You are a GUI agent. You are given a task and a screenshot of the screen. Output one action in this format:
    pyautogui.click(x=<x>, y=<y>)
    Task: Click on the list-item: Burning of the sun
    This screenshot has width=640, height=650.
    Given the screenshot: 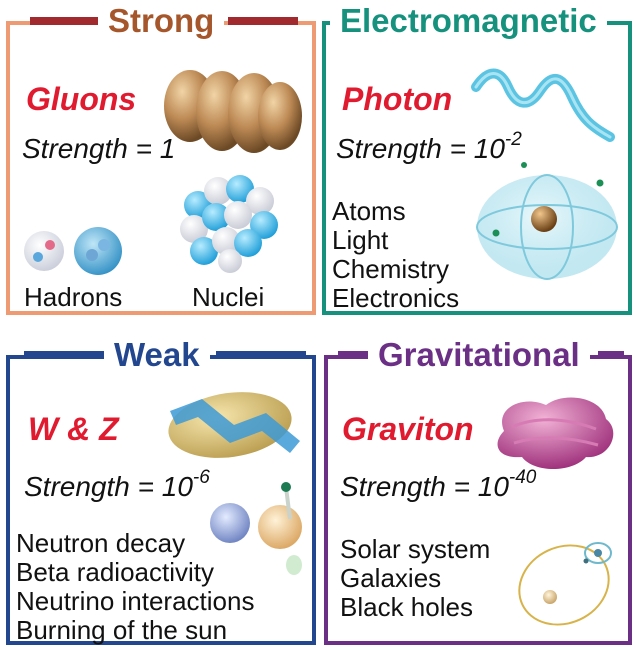 What is the action you would take?
    pyautogui.click(x=122, y=630)
    